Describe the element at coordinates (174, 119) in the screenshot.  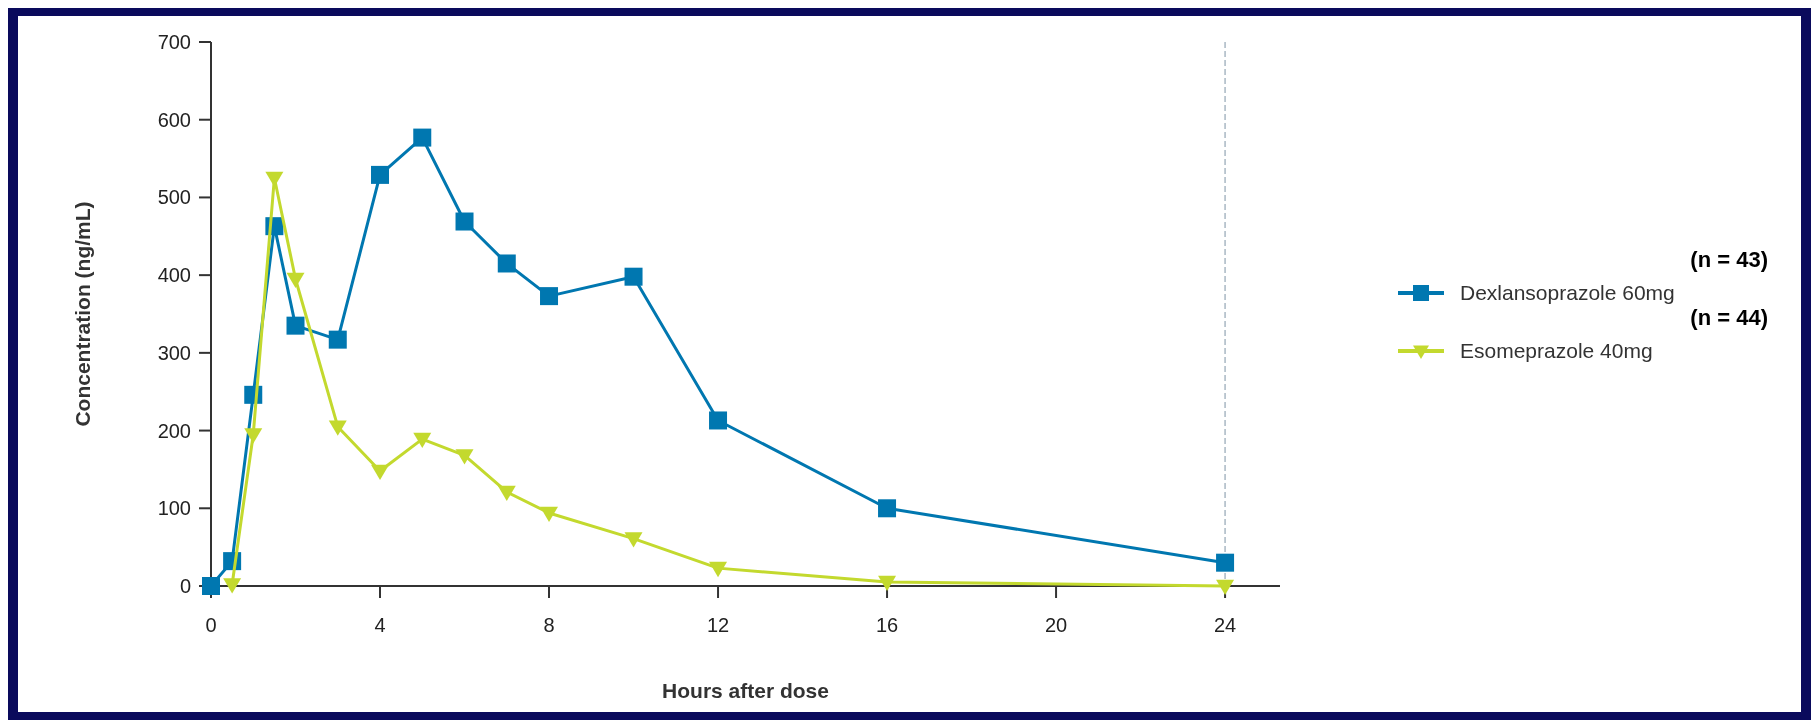
I see `y-tick-label: 600` at that location.